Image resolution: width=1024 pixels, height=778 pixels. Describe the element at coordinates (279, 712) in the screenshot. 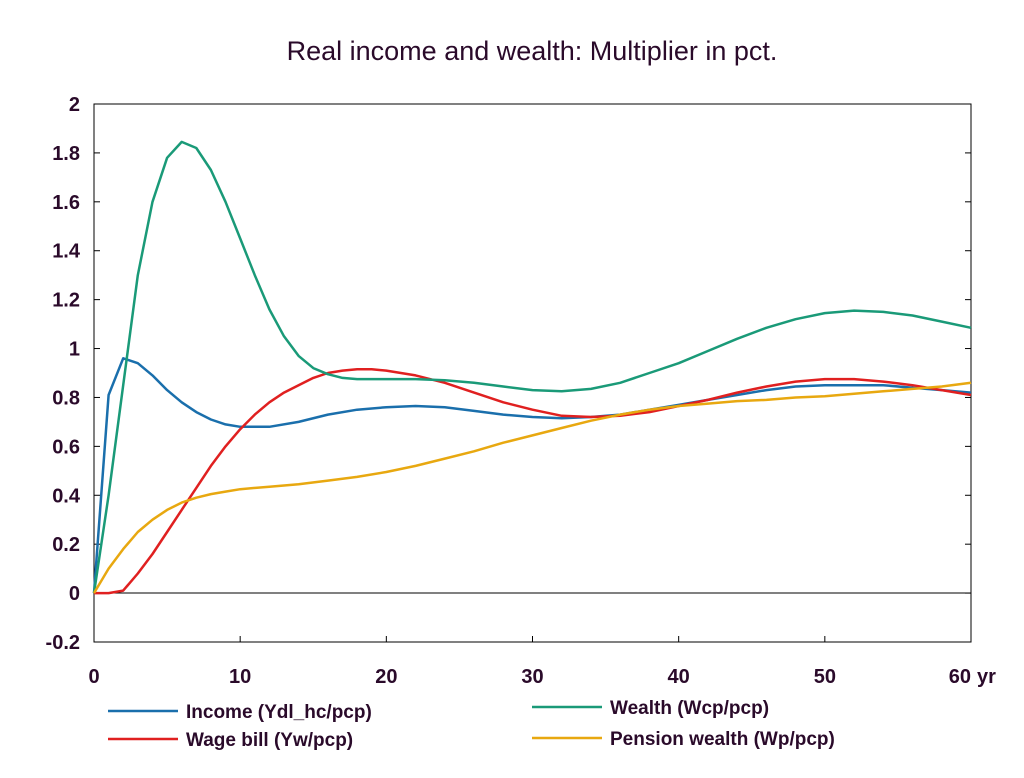

I see `legend-label-1: Income (Ydl_hc/pcp)` at that location.